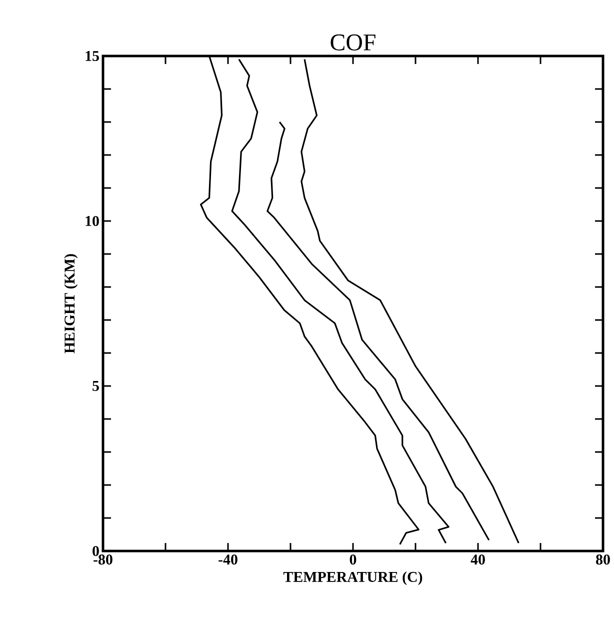 The image size is (614, 631). Describe the element at coordinates (353, 42) in the screenshot. I see `chart-title: COF` at that location.